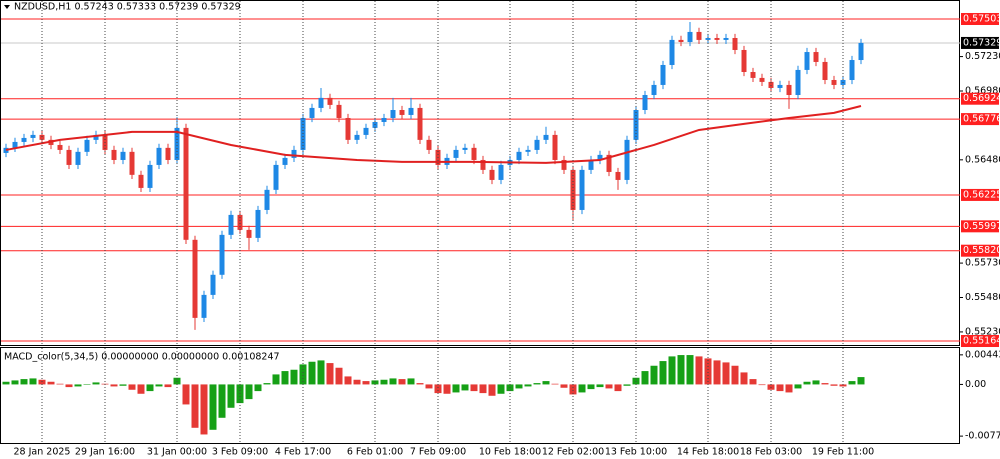 The height and width of the screenshot is (459, 1000). What do you see at coordinates (573, 452) in the screenshot?
I see `x-tick-label: 12 Feb 02:00` at bounding box center [573, 452].